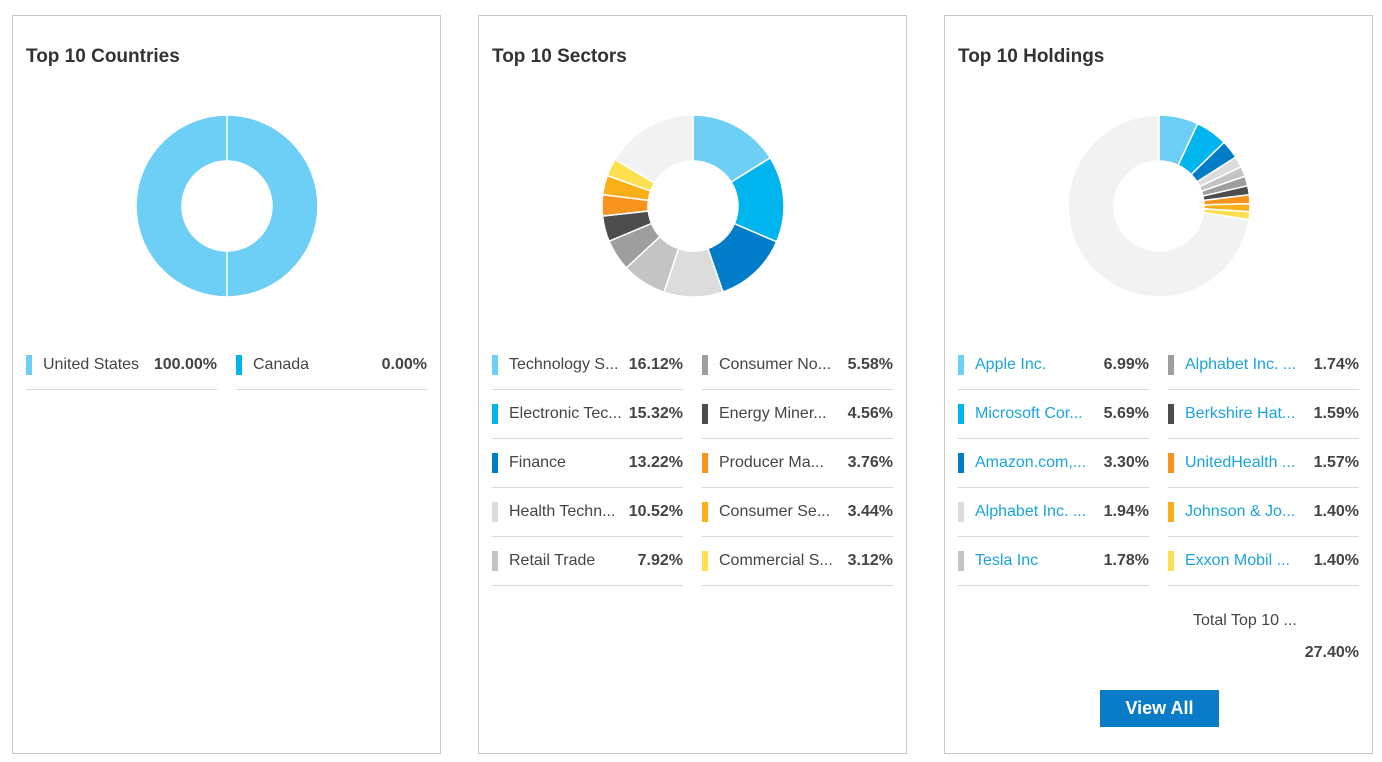 Image resolution: width=1382 pixels, height=762 pixels. What do you see at coordinates (91, 364) in the screenshot?
I see `legend-label: United States` at bounding box center [91, 364].